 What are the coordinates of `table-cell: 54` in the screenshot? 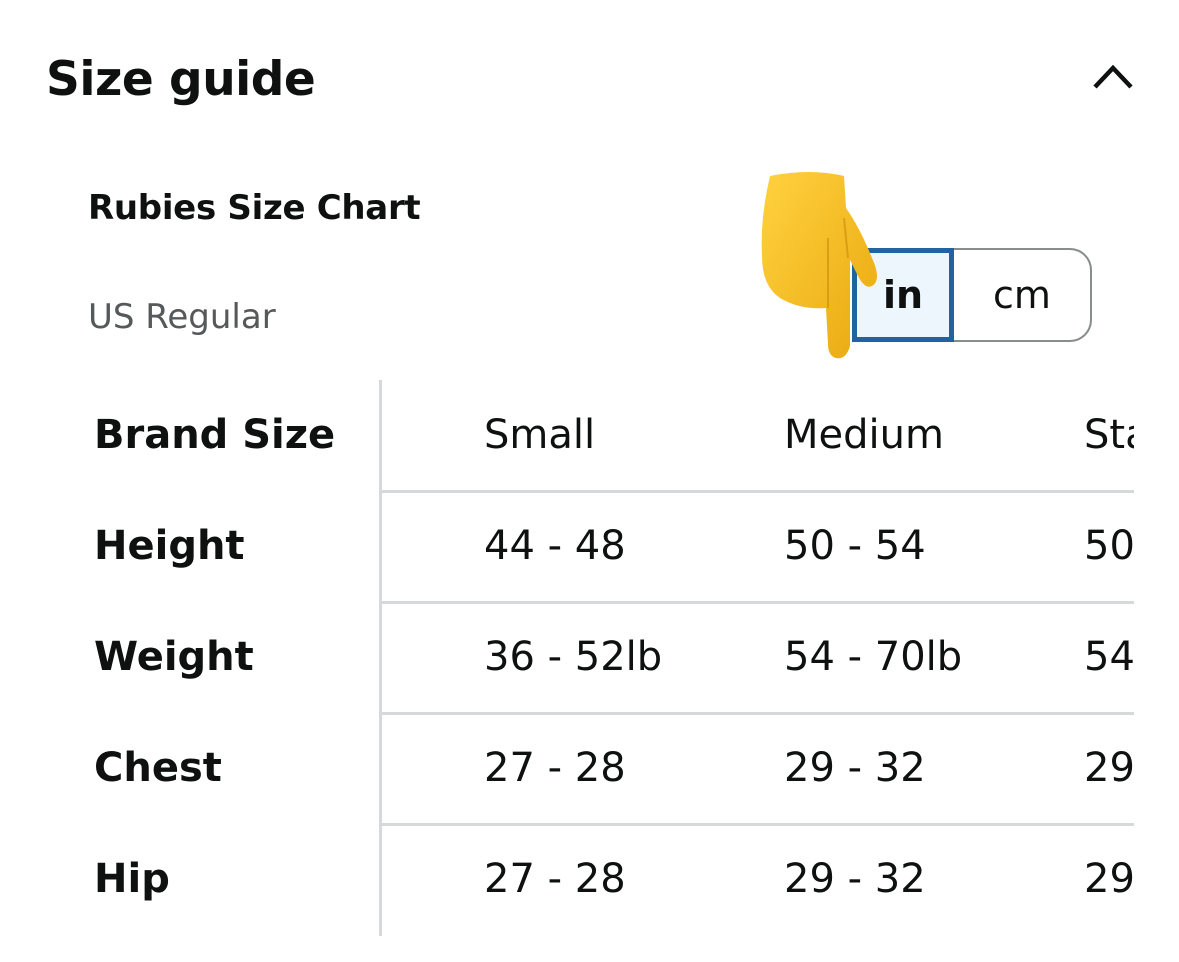 It's located at (1109, 657).